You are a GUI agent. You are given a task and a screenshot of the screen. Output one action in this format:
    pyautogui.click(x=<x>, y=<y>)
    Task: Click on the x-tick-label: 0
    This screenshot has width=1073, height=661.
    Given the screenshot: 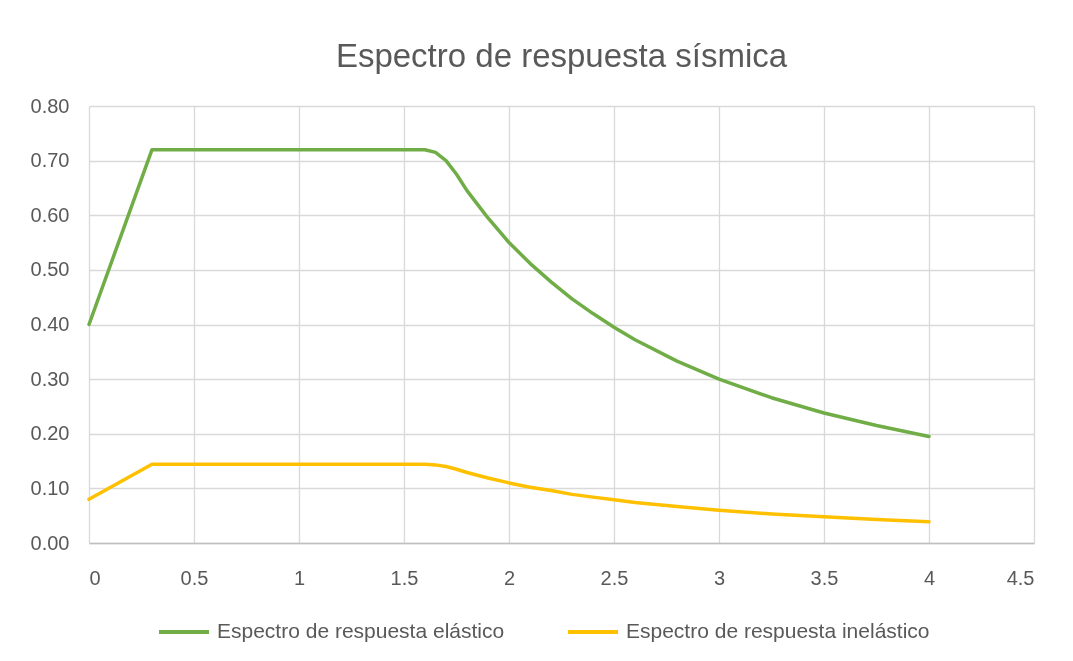 What is the action you would take?
    pyautogui.click(x=95, y=577)
    